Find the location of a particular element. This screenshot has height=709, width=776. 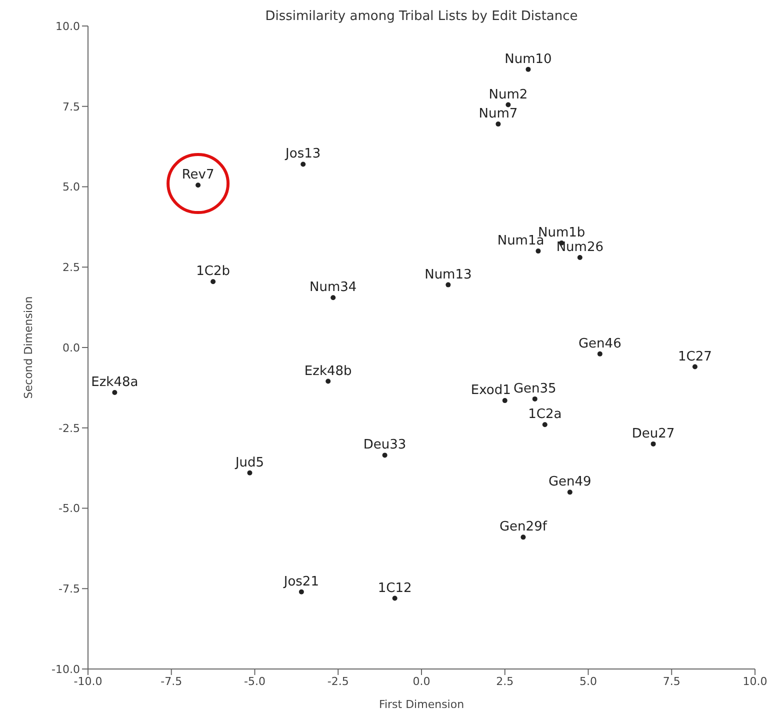

x-tick-label: -7.5 is located at coordinates (171, 681).